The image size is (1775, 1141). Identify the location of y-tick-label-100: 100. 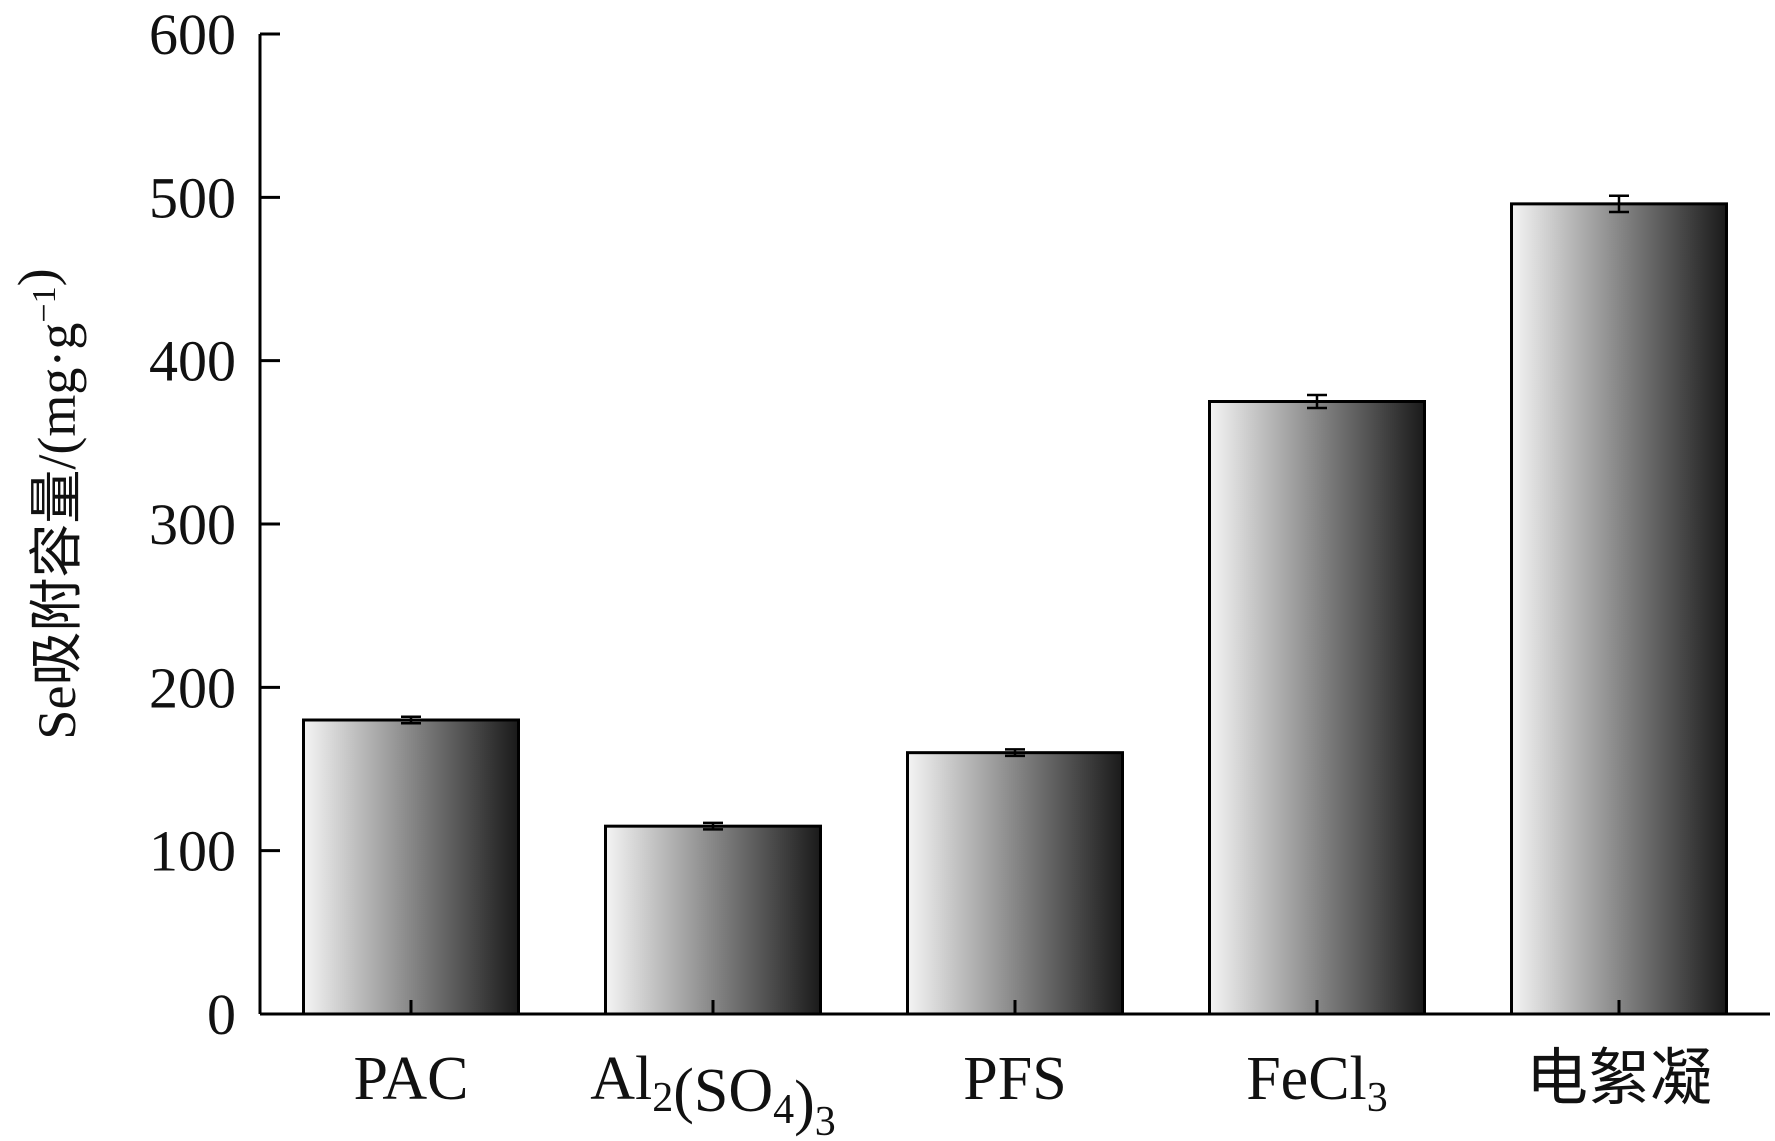
(192, 851).